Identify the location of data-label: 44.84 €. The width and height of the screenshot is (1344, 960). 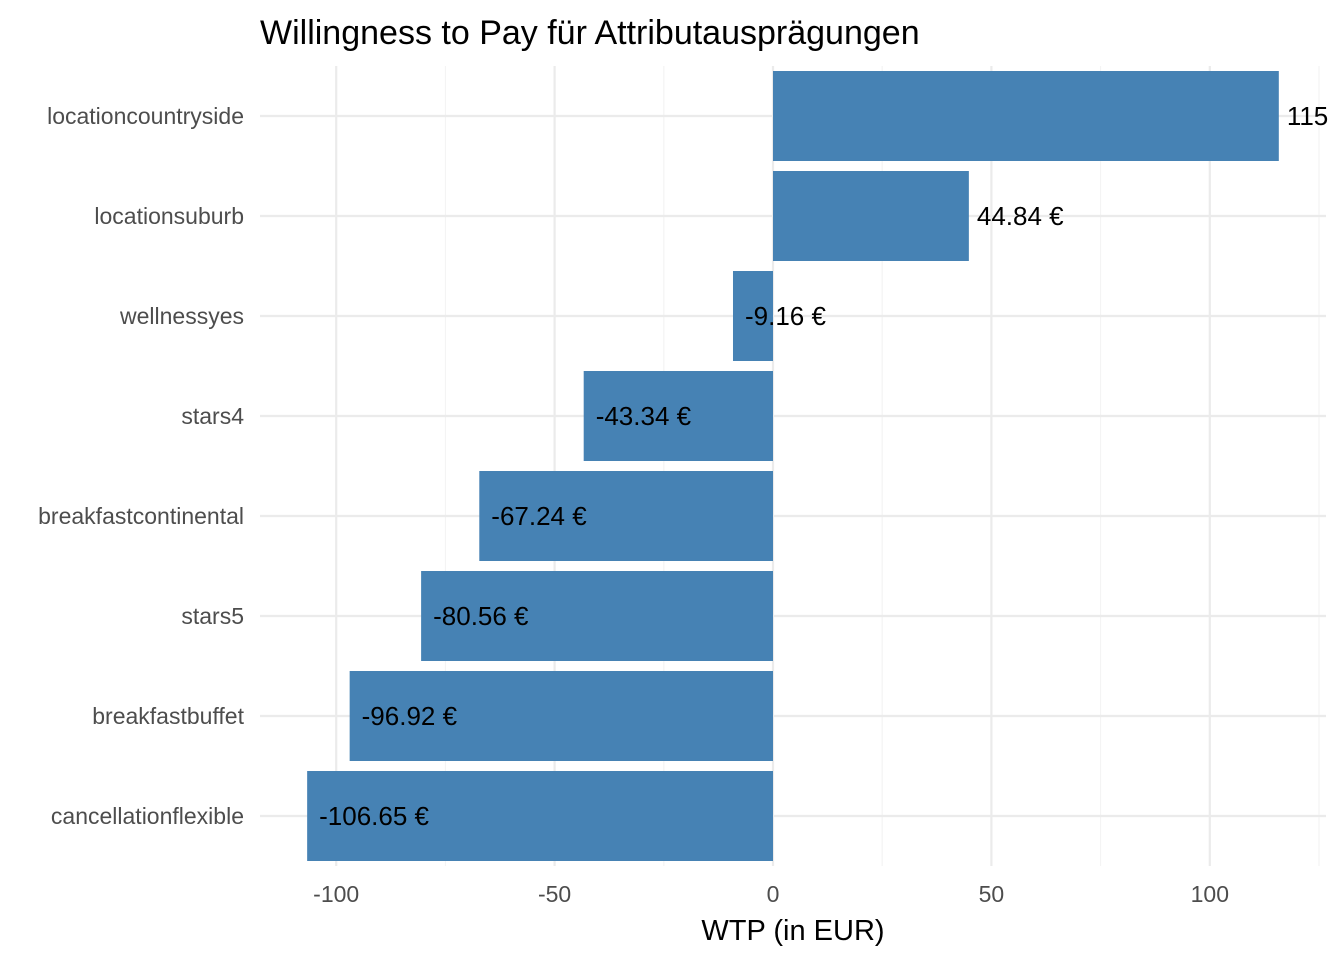
(1020, 216).